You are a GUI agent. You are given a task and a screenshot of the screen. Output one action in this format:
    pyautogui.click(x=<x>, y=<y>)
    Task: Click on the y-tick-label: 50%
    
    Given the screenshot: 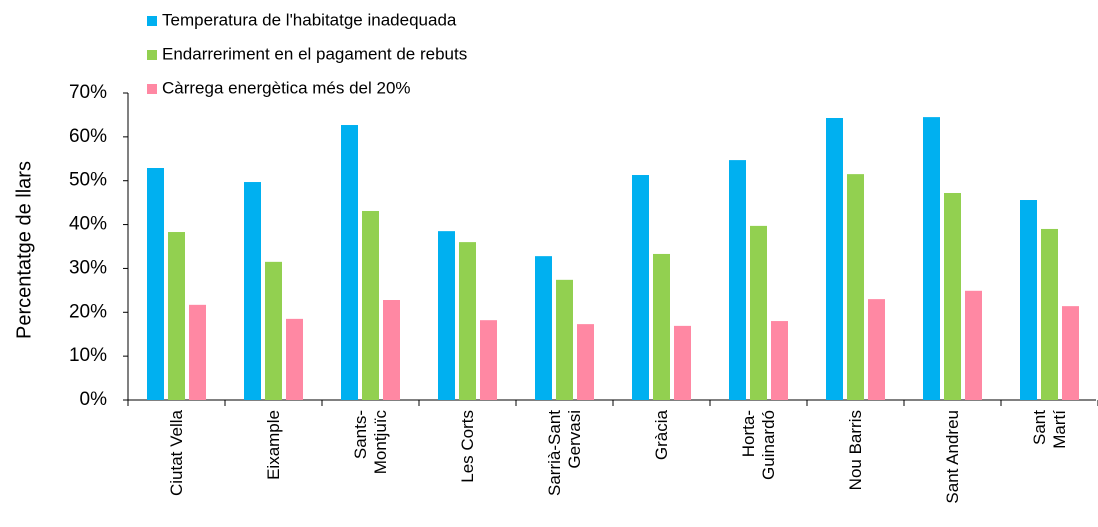 What is the action you would take?
    pyautogui.click(x=88, y=180)
    